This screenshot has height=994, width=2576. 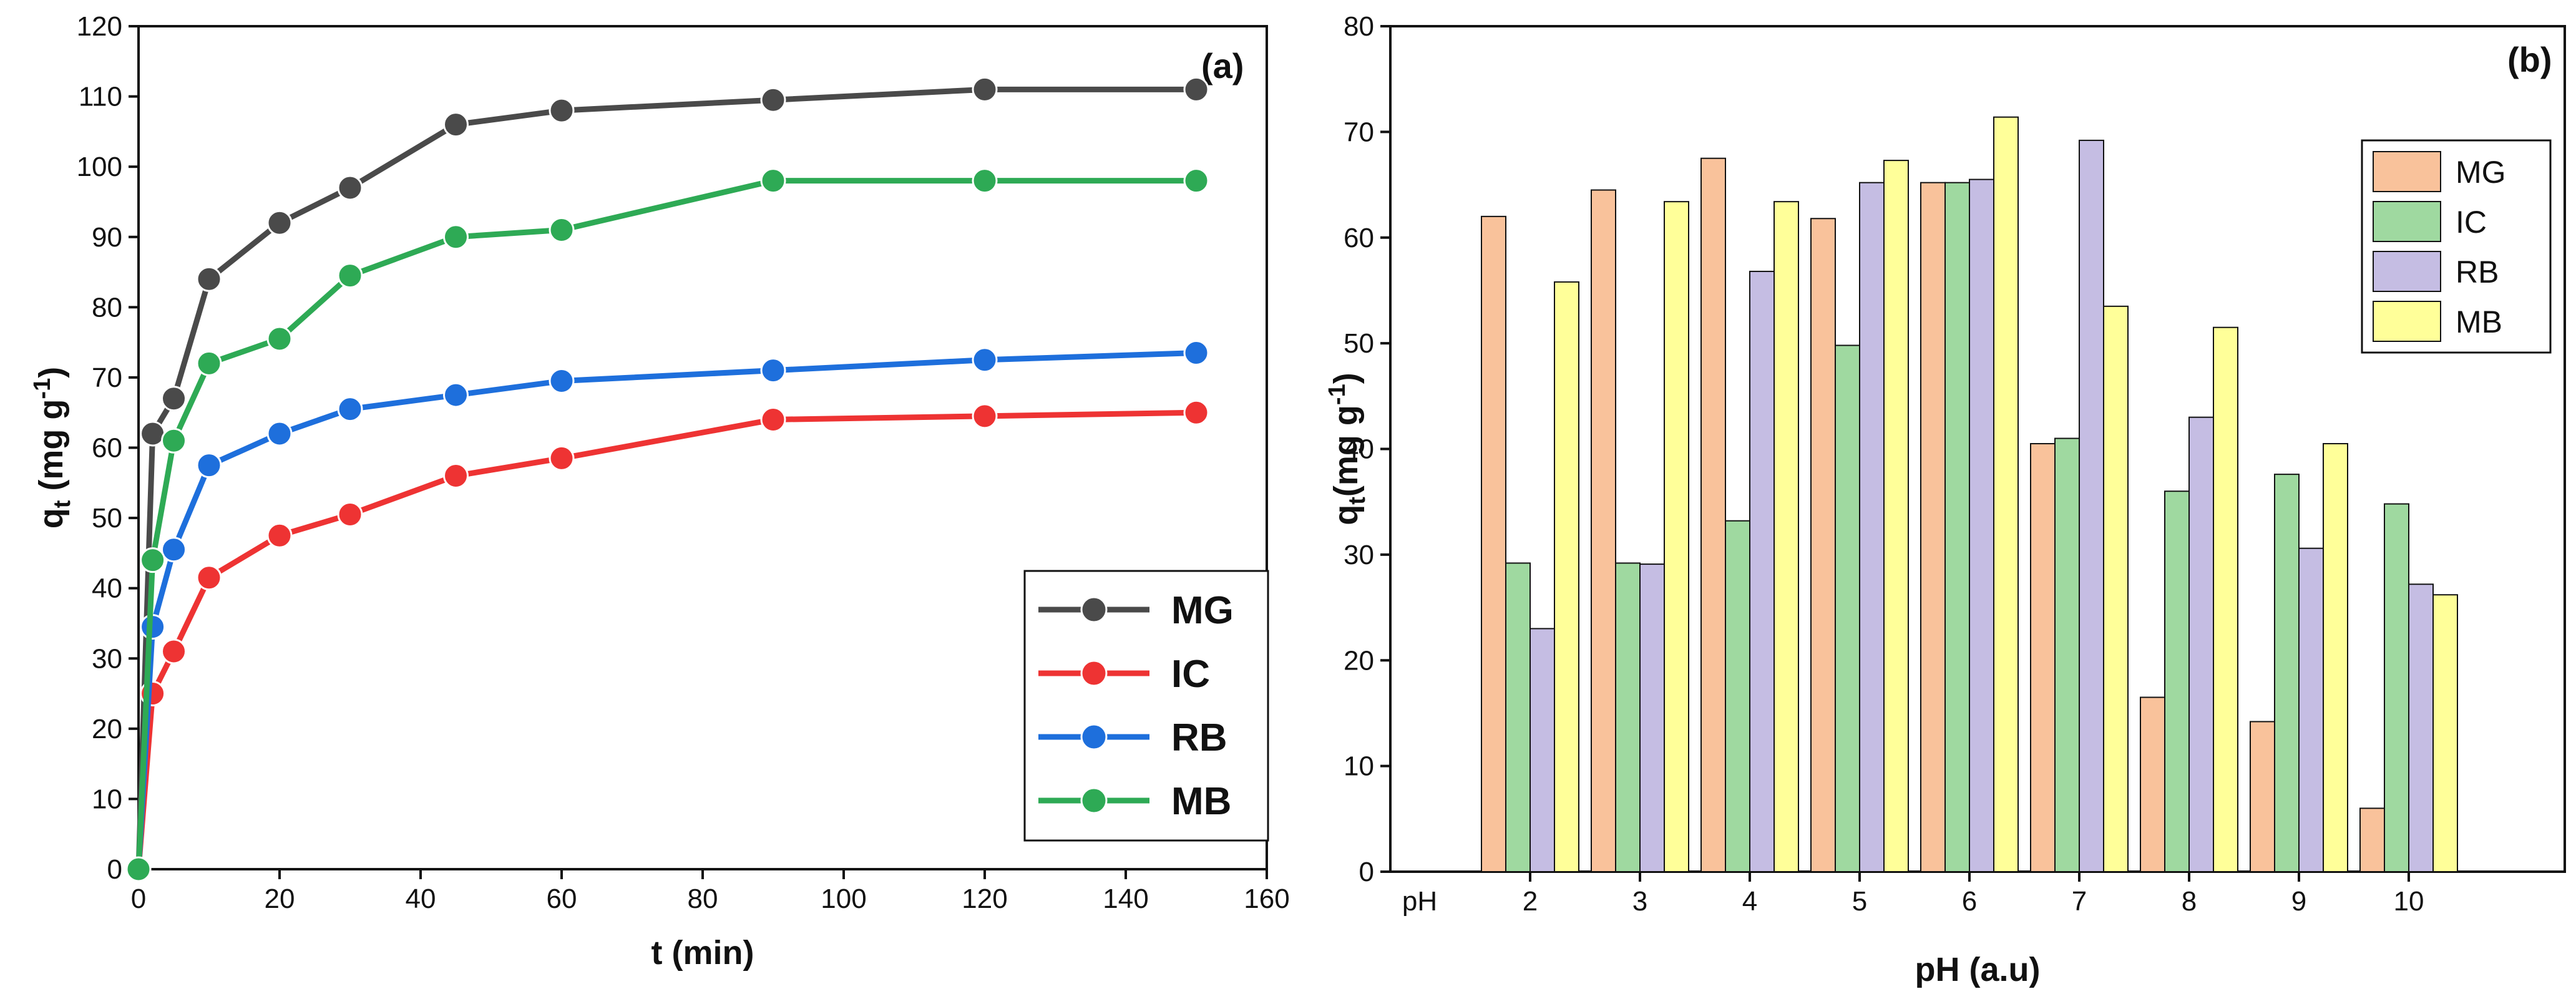 What do you see at coordinates (99, 26) in the screenshot?
I see `y-tick-label-a: 120` at bounding box center [99, 26].